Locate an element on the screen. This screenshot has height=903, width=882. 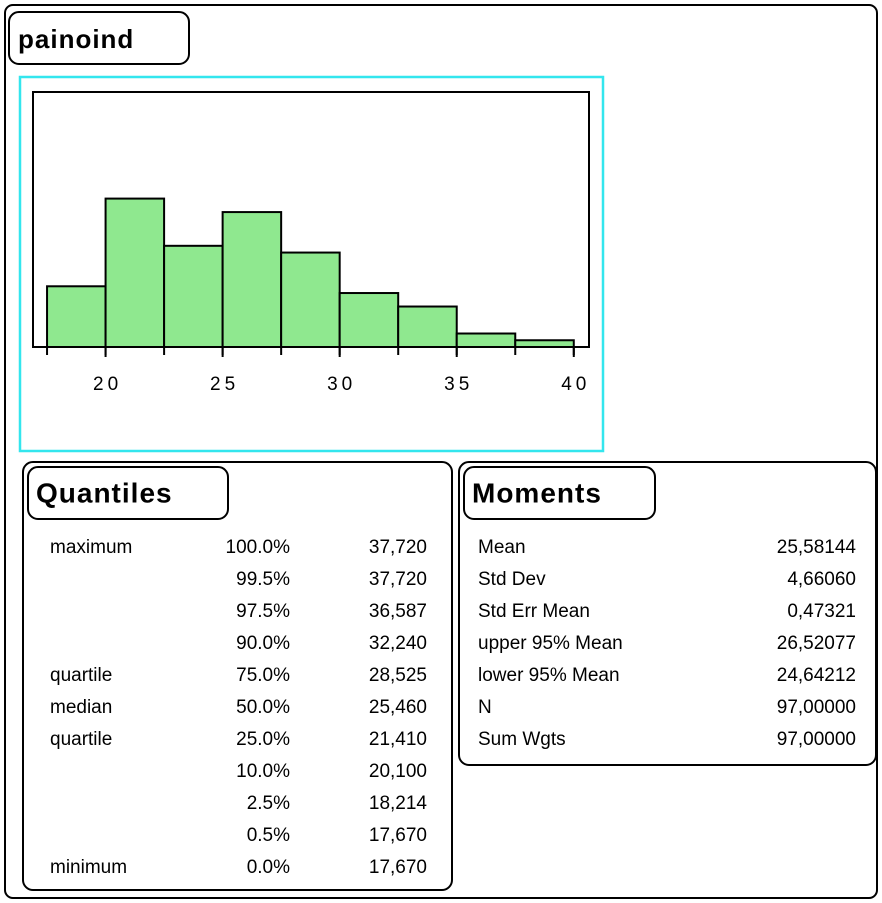
moment-name: Mean is located at coordinates (502, 547).